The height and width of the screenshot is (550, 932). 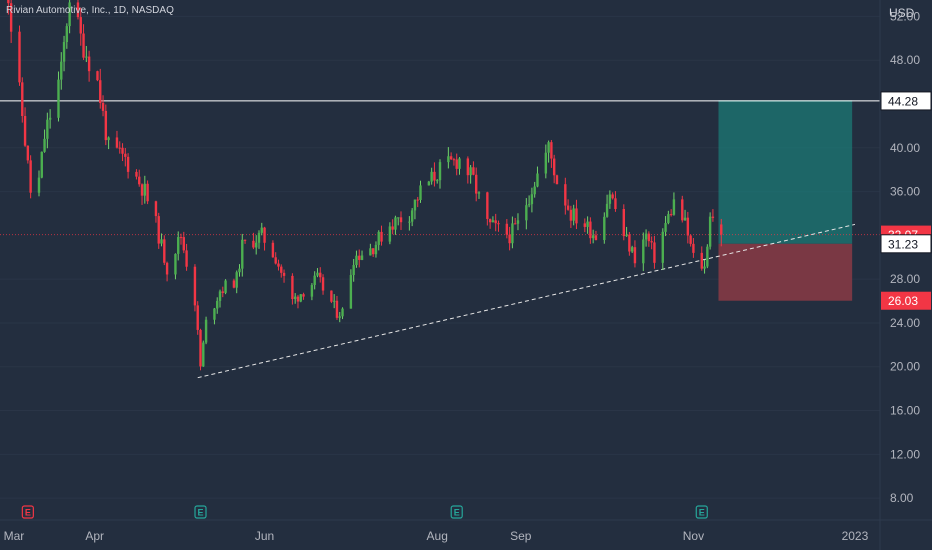 I want to click on price-label-box, so click(x=906, y=101).